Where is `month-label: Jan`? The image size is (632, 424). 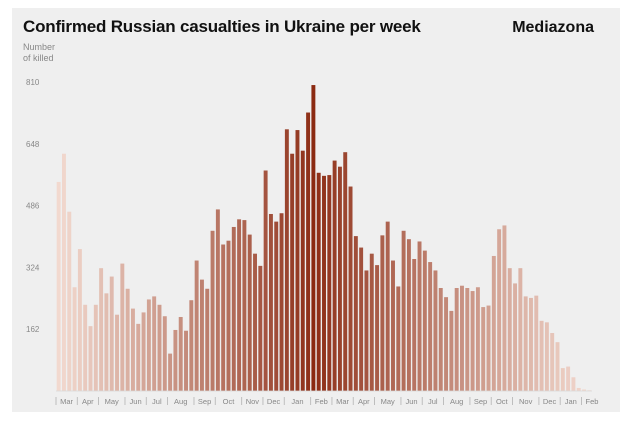
month-label: Jan is located at coordinates (571, 401).